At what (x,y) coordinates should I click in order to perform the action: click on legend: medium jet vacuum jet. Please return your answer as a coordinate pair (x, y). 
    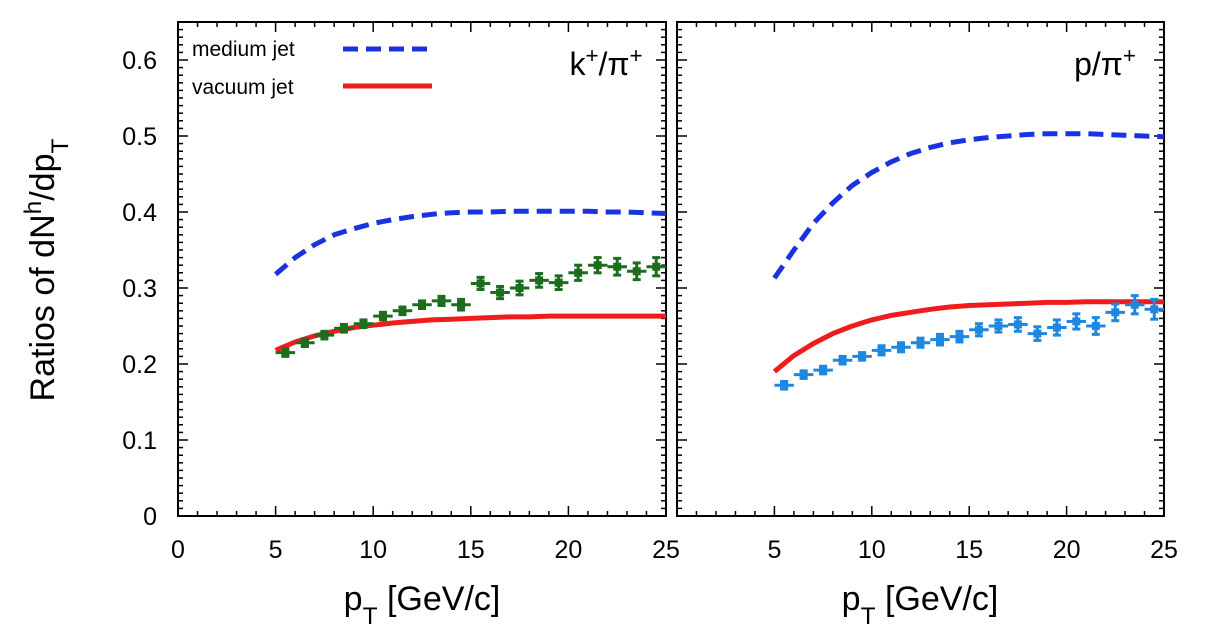
    Looking at the image, I should click on (312, 68).